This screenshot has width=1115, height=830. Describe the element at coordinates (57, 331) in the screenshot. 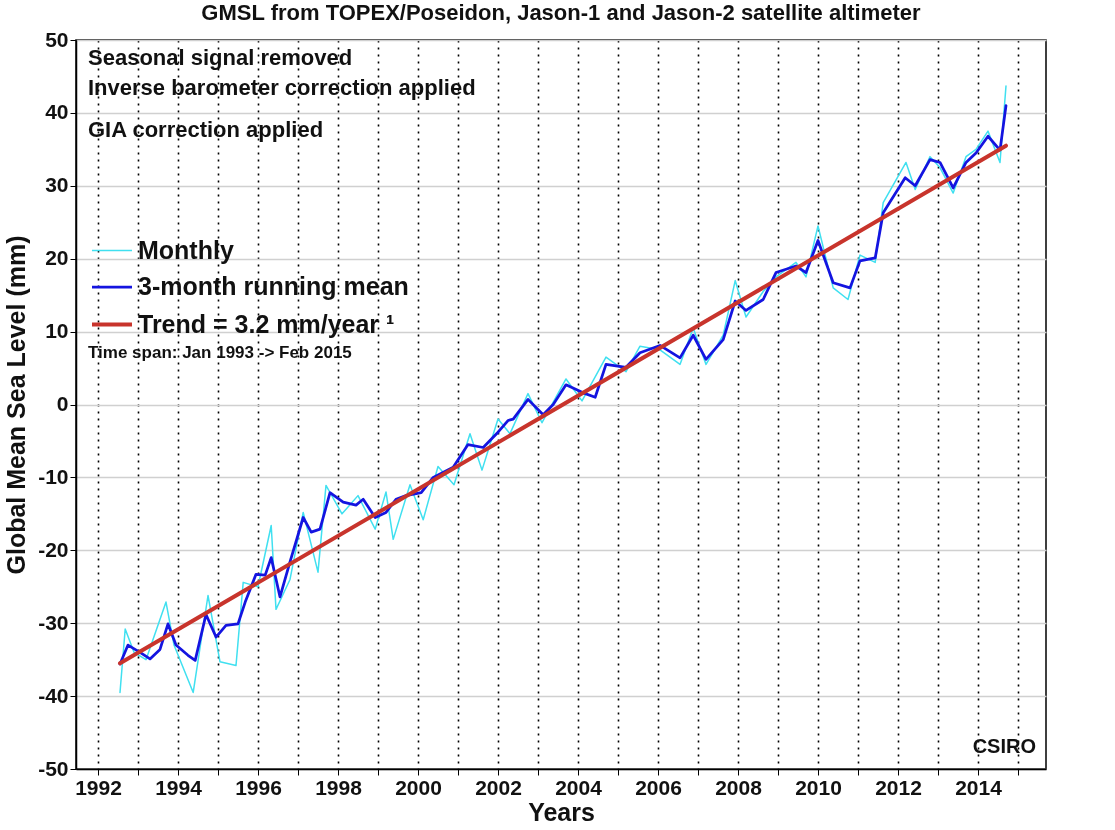

I see `y-tick-label: 10` at that location.